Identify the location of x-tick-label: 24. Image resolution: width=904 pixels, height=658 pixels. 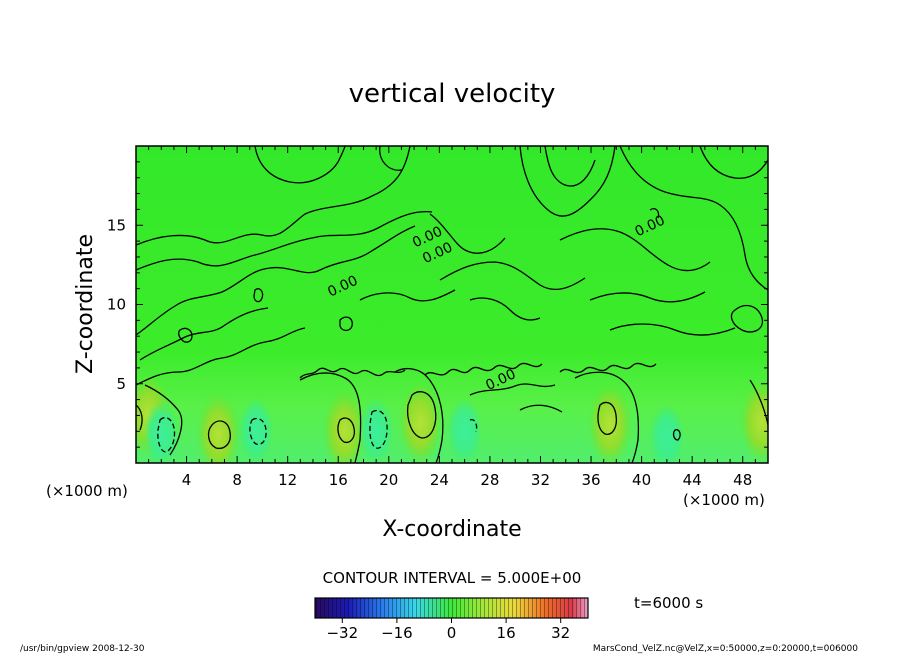
(439, 480).